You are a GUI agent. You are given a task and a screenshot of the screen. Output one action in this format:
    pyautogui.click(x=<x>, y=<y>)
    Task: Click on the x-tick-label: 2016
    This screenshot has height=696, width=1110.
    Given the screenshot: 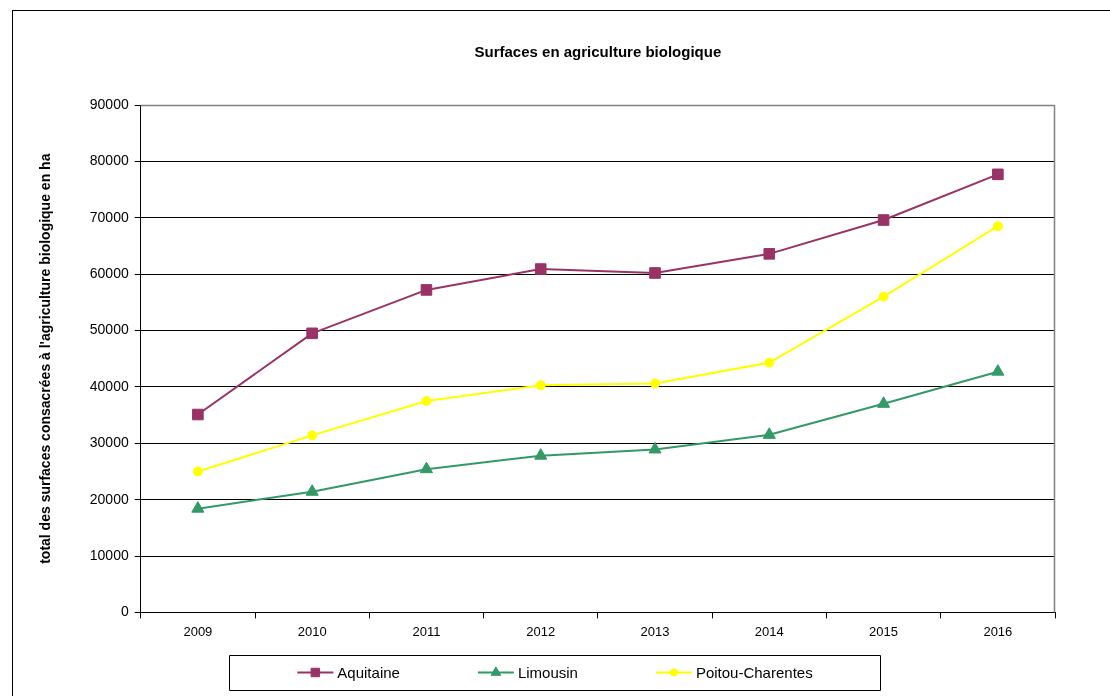 What is the action you would take?
    pyautogui.click(x=998, y=631)
    